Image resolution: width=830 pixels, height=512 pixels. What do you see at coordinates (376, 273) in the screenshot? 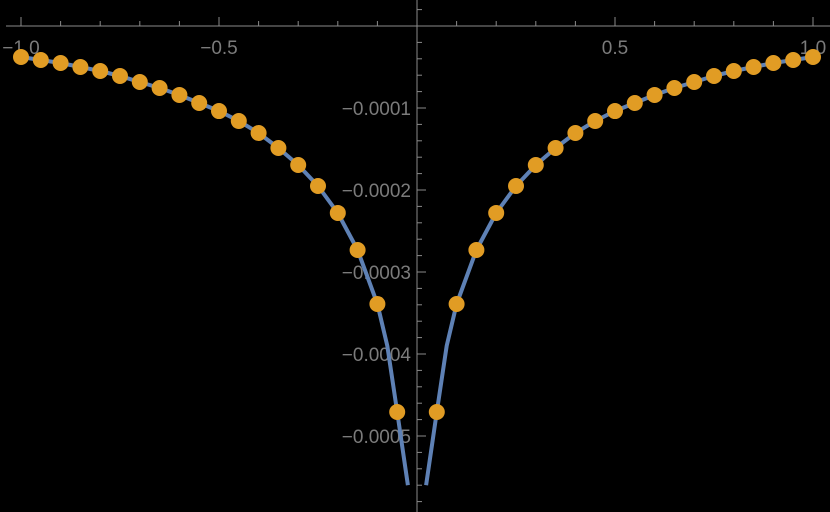
I see `y-tick-label: −0.0003` at bounding box center [376, 273].